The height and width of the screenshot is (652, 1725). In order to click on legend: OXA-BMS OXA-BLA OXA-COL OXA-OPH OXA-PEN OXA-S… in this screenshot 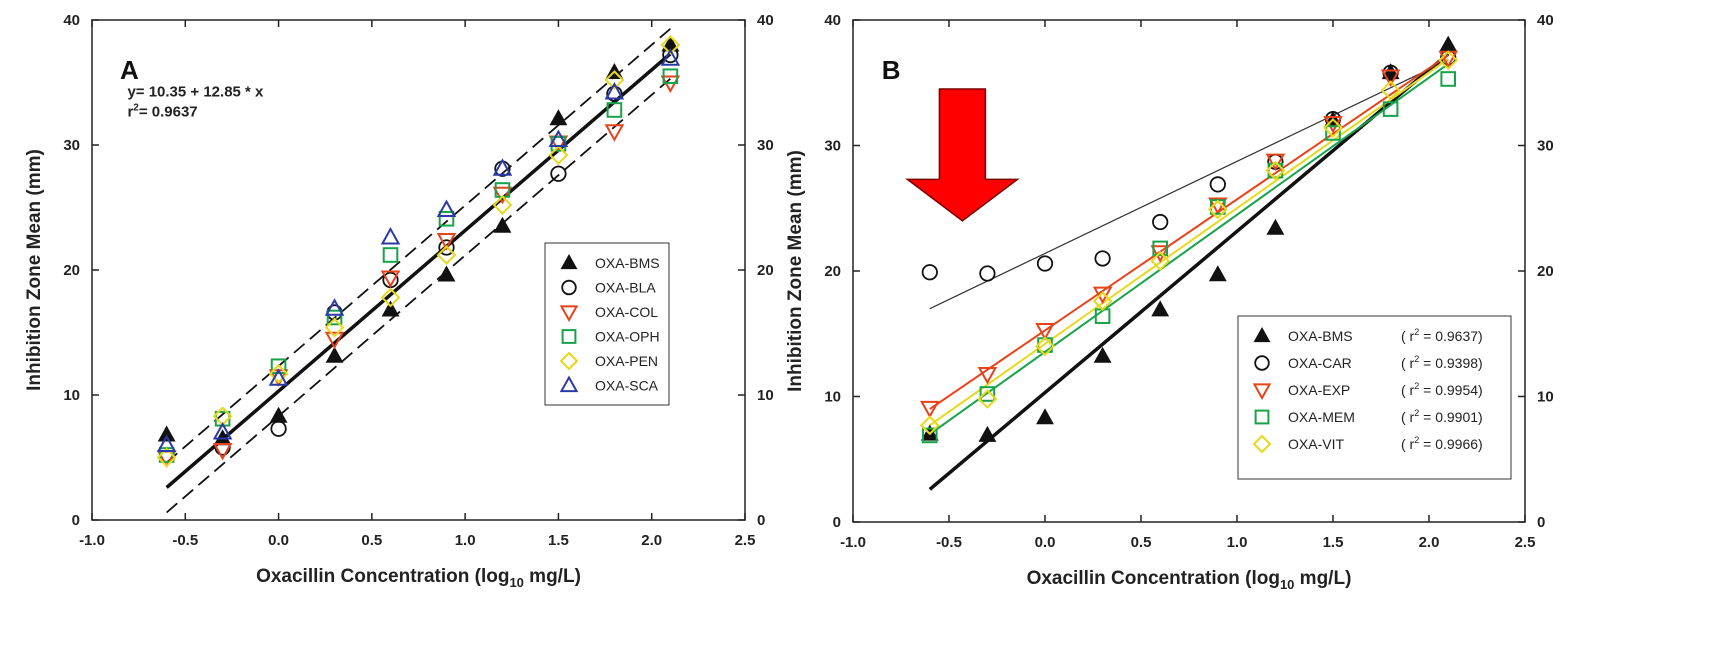, I will do `click(607, 324)`.